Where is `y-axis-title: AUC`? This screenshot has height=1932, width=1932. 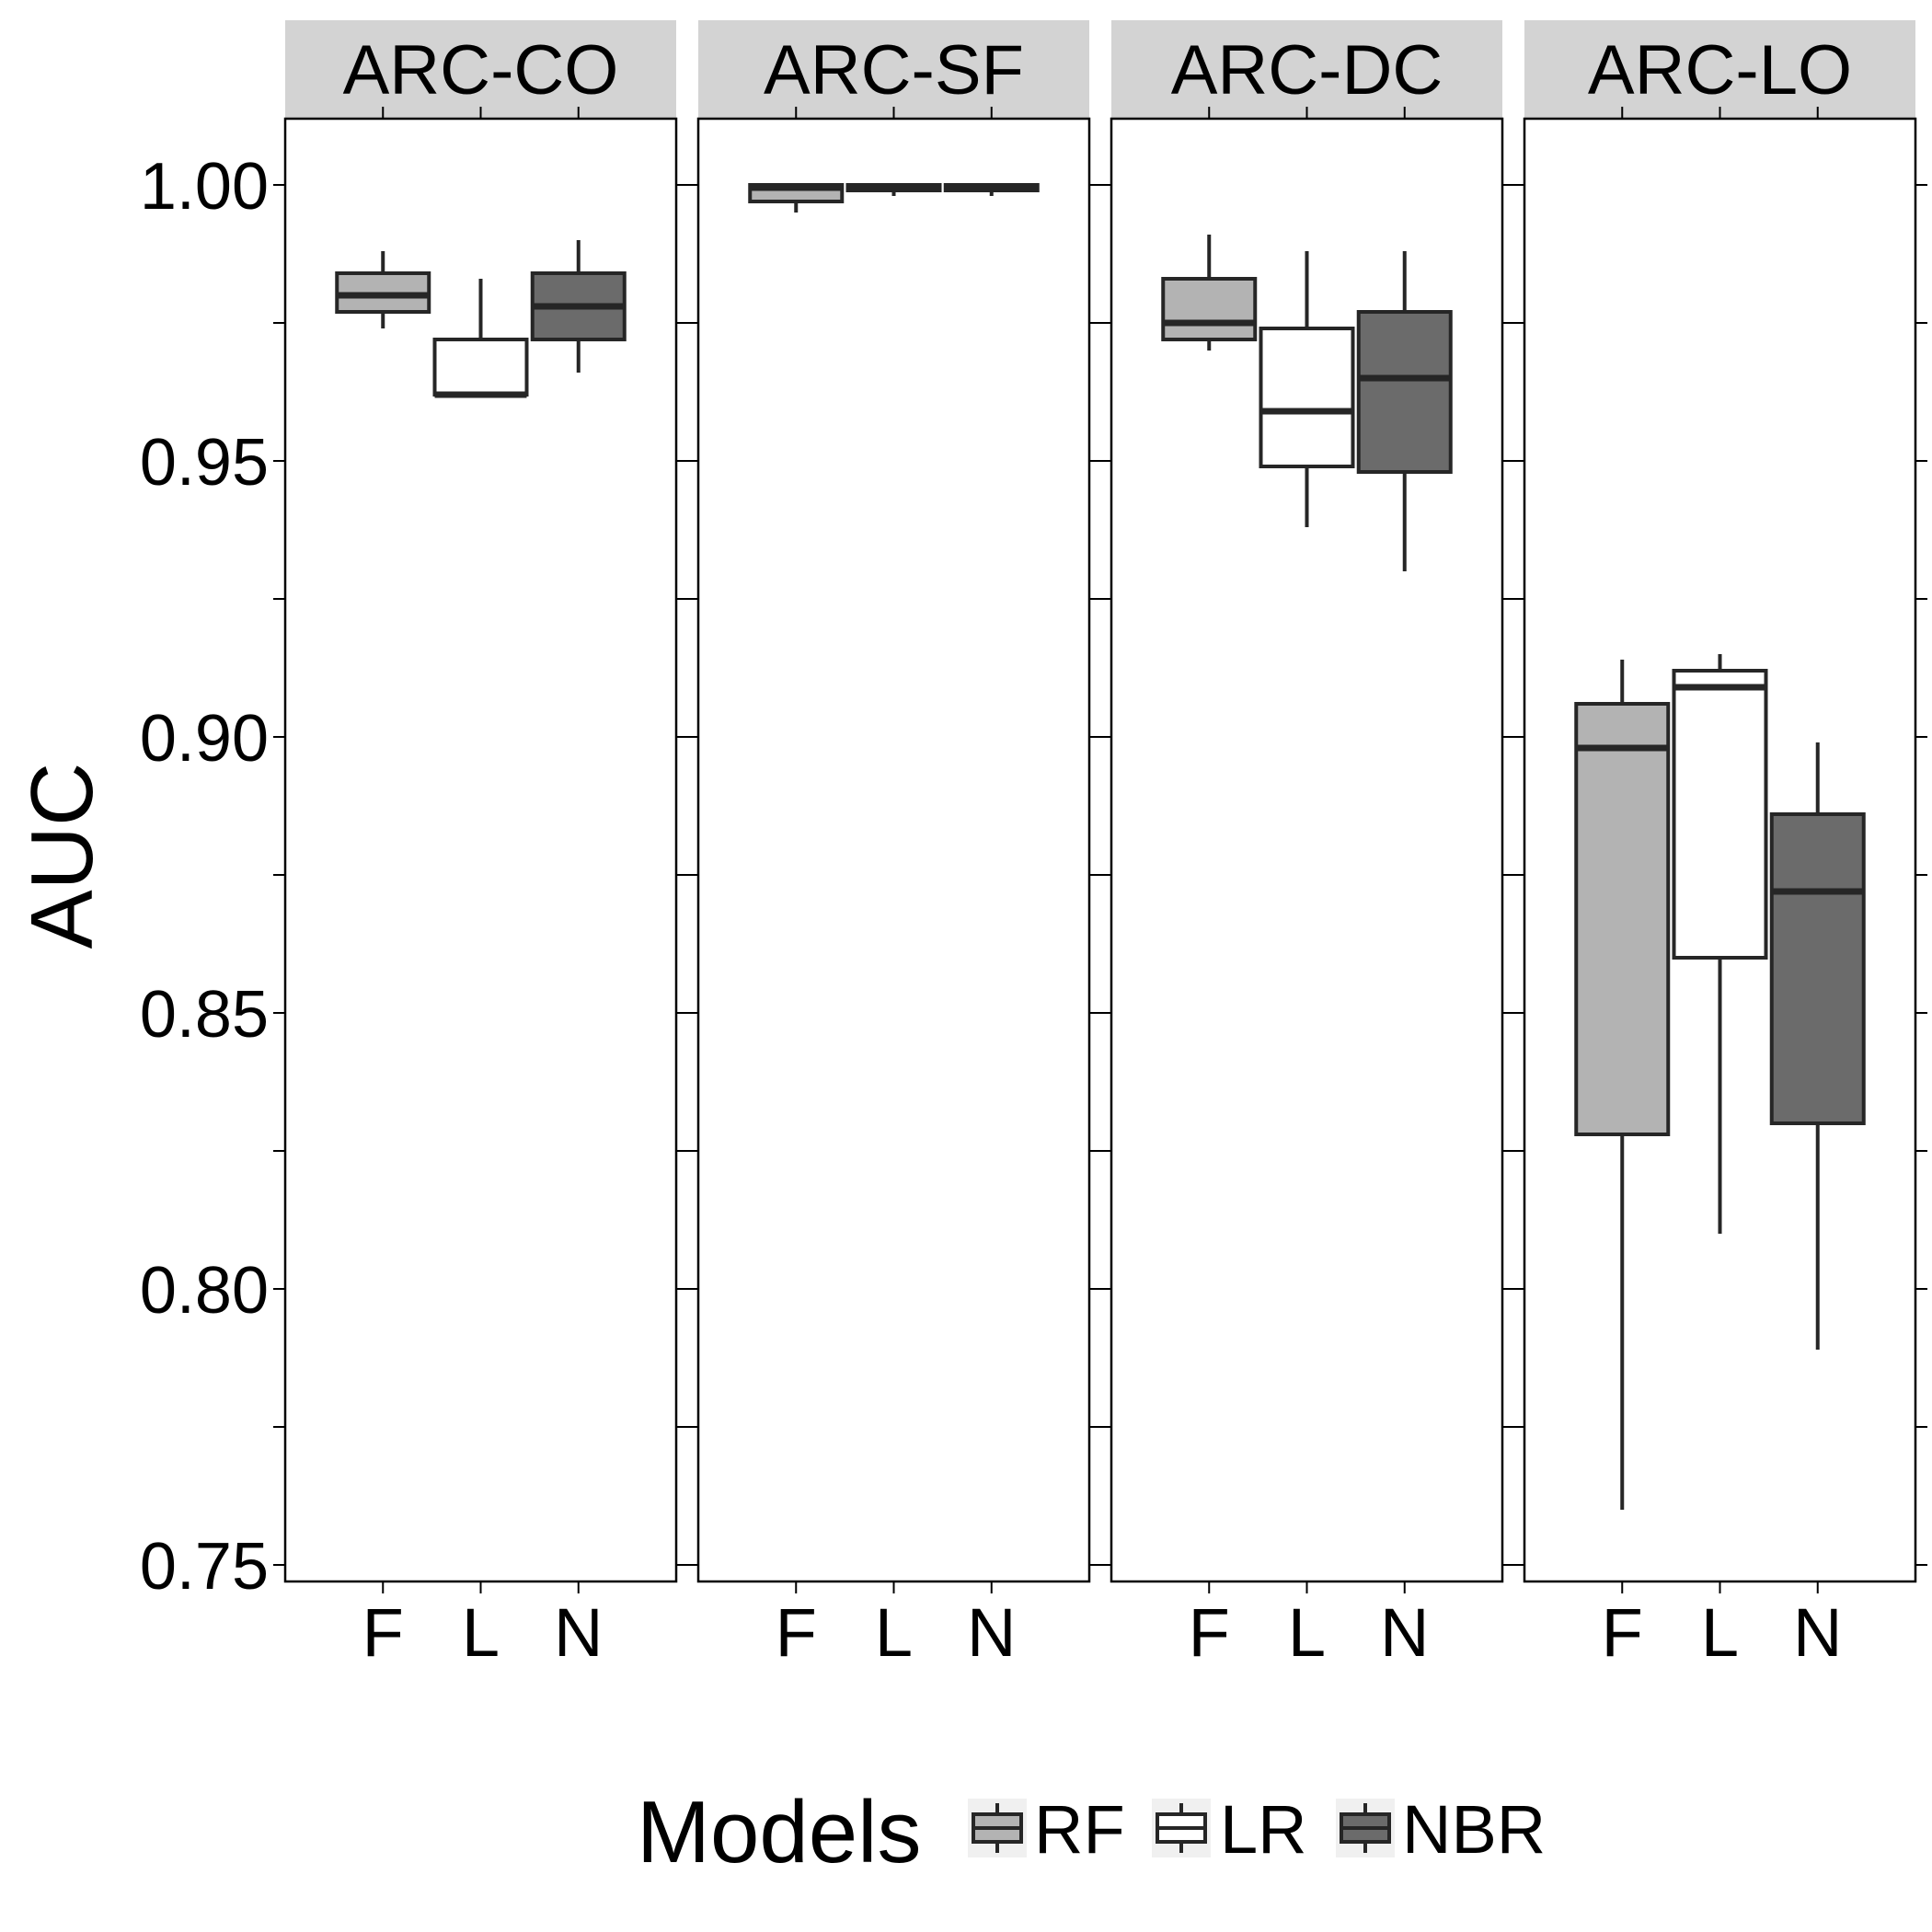 y-axis-title: AUC is located at coordinates (62, 856).